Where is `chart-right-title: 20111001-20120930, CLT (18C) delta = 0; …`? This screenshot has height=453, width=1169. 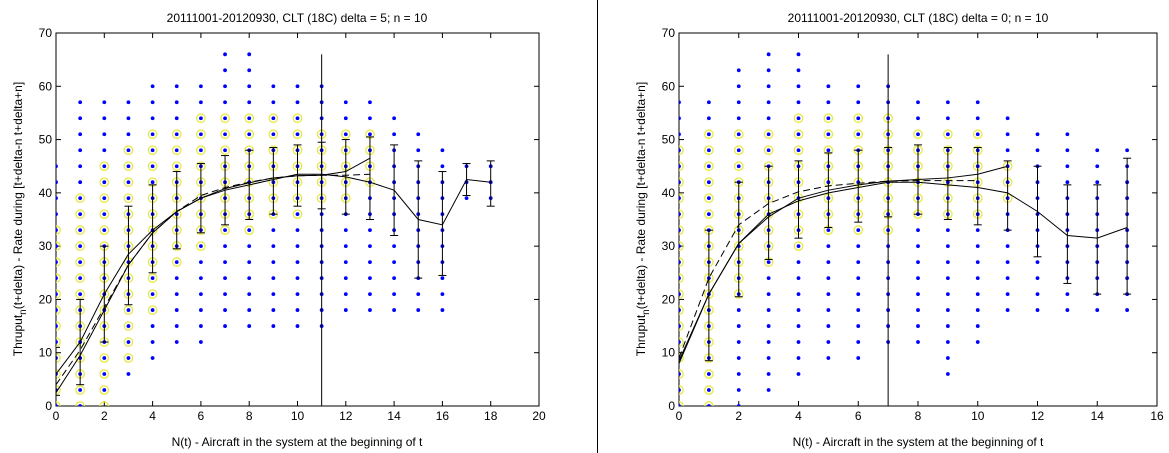 chart-right-title: 20111001-20120930, CLT (18C) delta = 0; … is located at coordinates (918, 18).